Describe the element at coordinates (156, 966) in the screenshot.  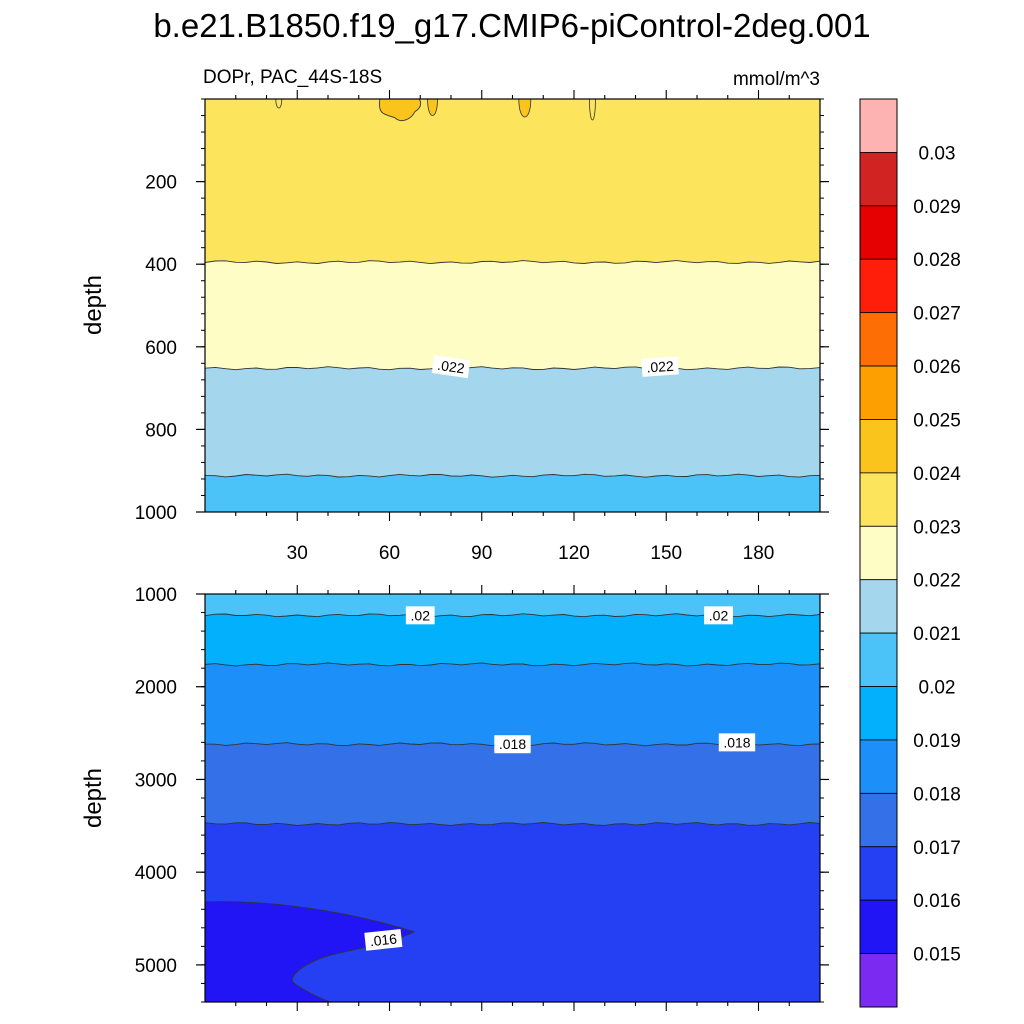
I see `lower-y-tick-label: 5000` at that location.